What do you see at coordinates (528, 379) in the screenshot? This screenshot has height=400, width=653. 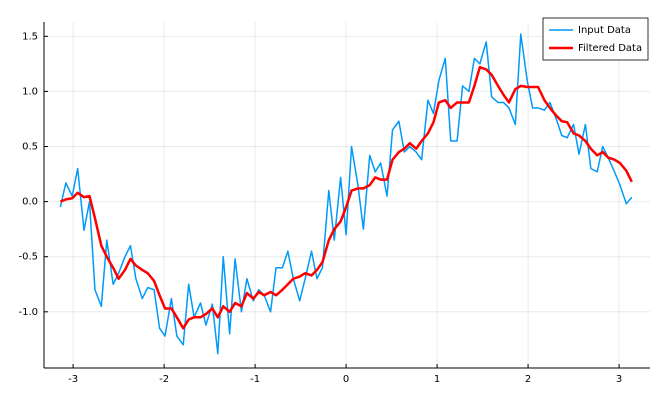 I see `x-tick-label: 2` at bounding box center [528, 379].